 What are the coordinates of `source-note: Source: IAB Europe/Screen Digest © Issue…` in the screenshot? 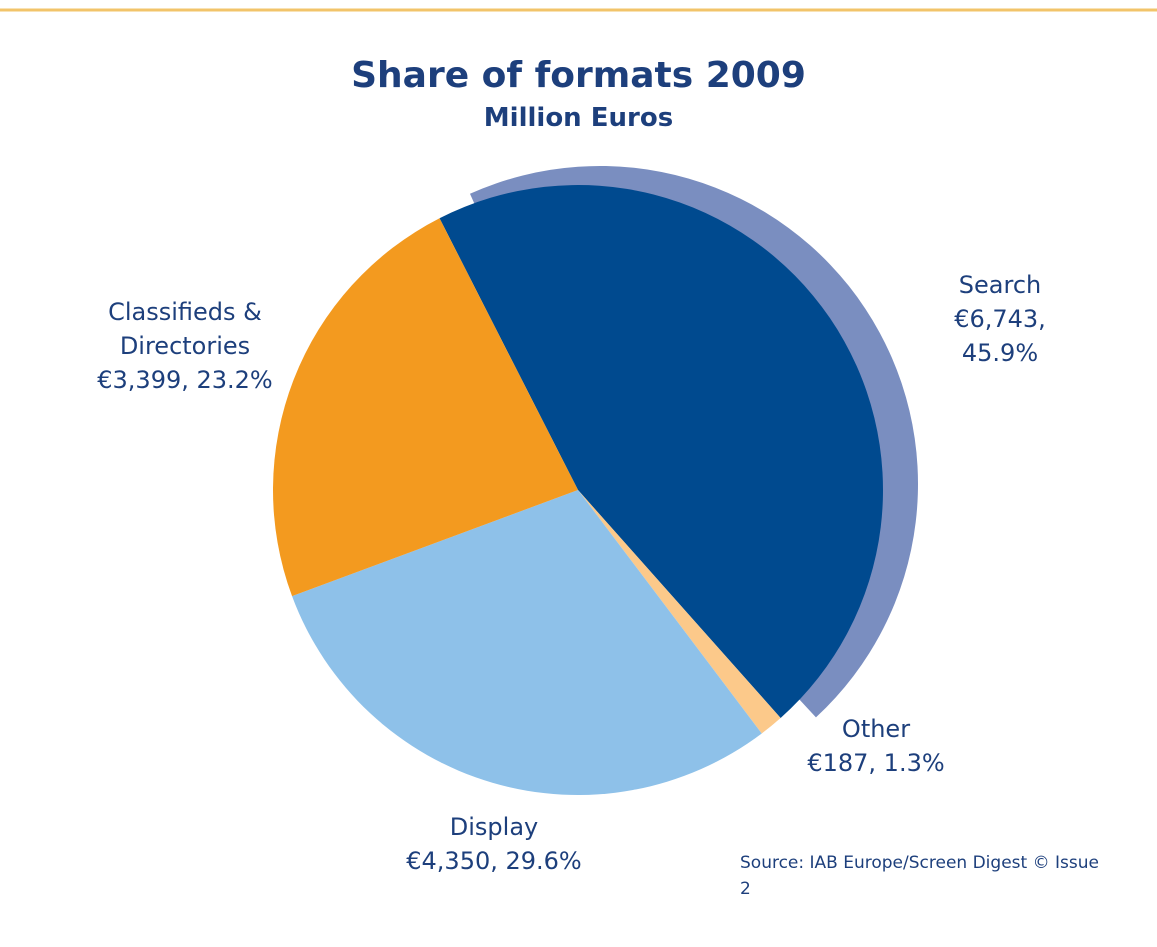 It's located at (919, 876).